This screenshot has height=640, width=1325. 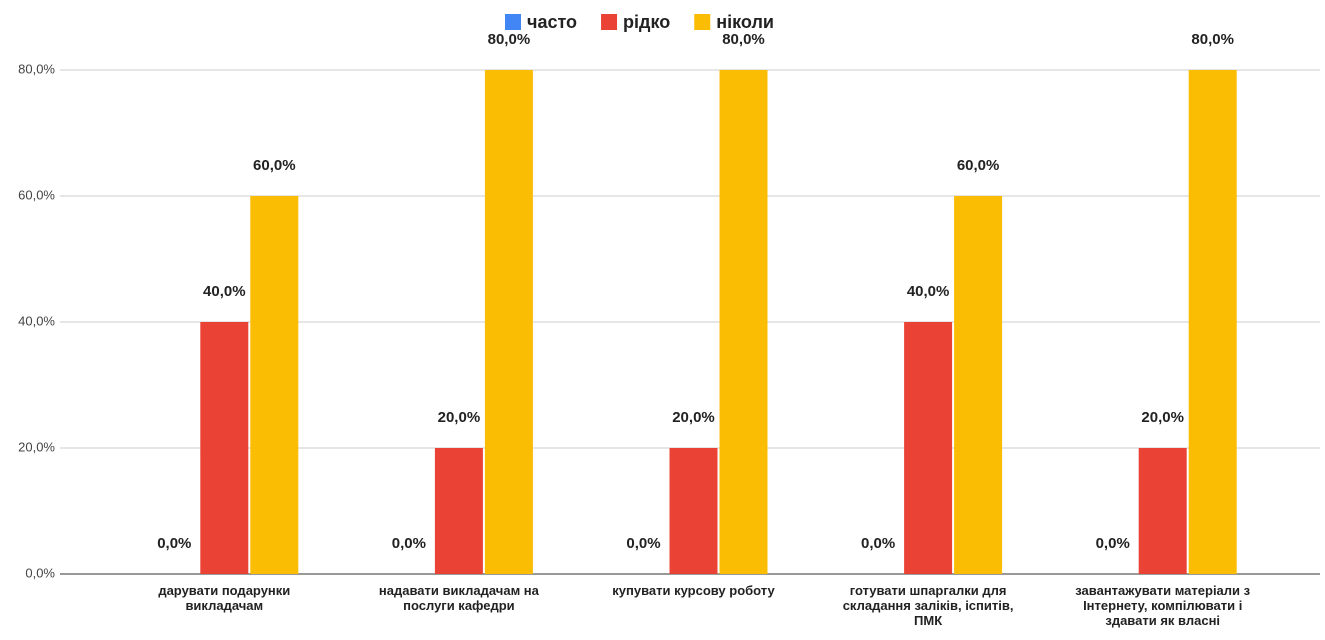 What do you see at coordinates (36, 446) in the screenshot?
I see `y-tick-label: 20,0%` at bounding box center [36, 446].